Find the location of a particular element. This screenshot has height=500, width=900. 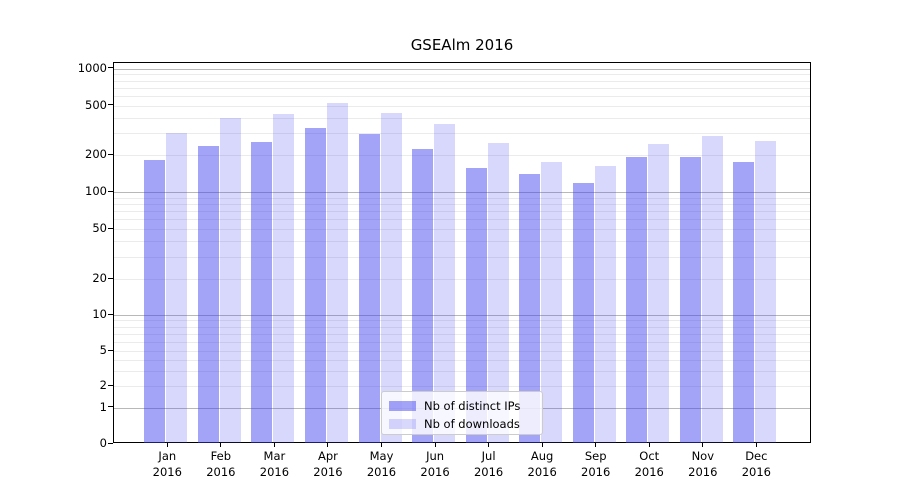

y-tick-label: 20 is located at coordinates (99, 278).